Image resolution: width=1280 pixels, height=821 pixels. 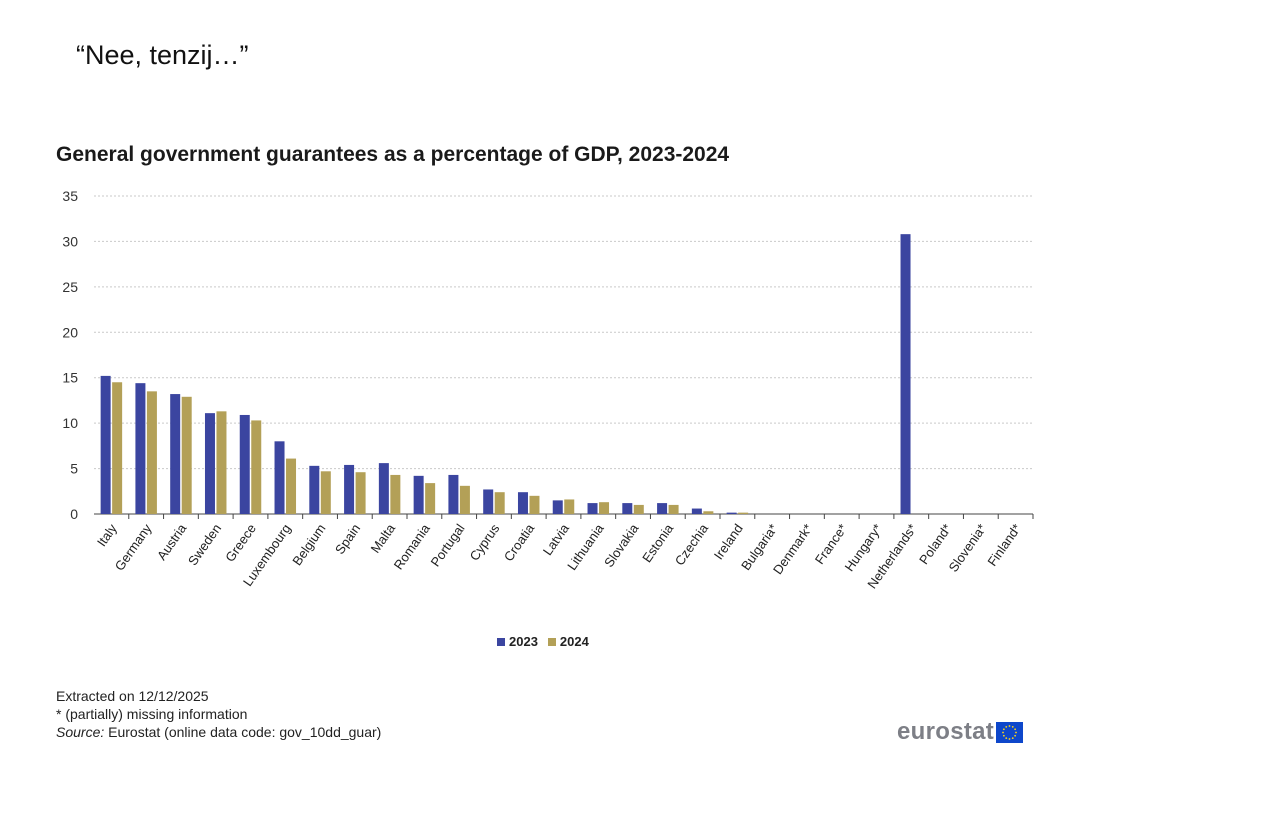 What do you see at coordinates (728, 541) in the screenshot?
I see `x-tick-label-18: Ireland` at bounding box center [728, 541].